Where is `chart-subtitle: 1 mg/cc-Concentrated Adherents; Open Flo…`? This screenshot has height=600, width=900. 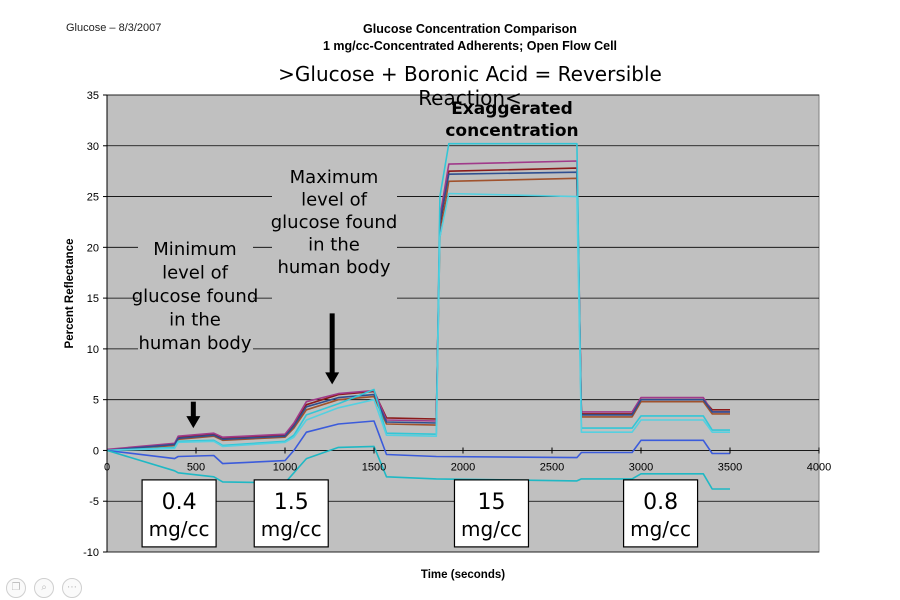 chart-subtitle: 1 mg/cc-Concentrated Adherents; Open Flo… is located at coordinates (470, 46).